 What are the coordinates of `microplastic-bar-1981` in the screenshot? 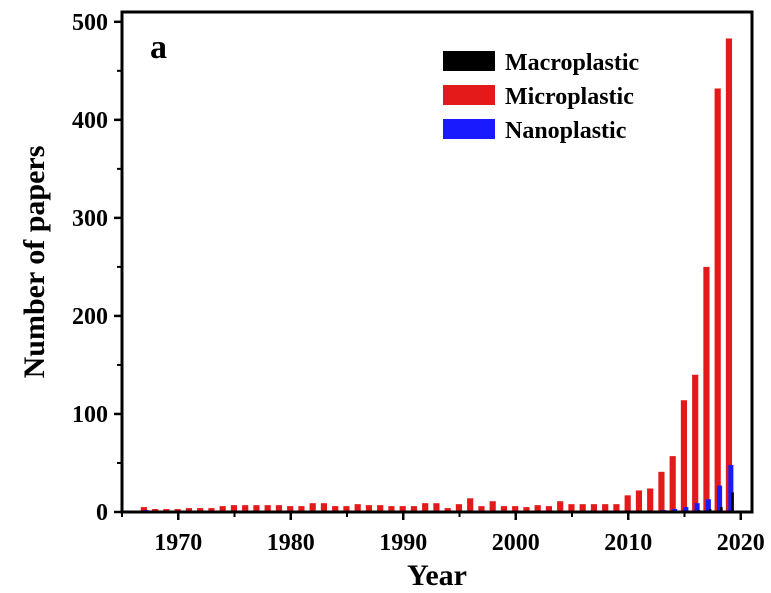 It's located at (301, 509).